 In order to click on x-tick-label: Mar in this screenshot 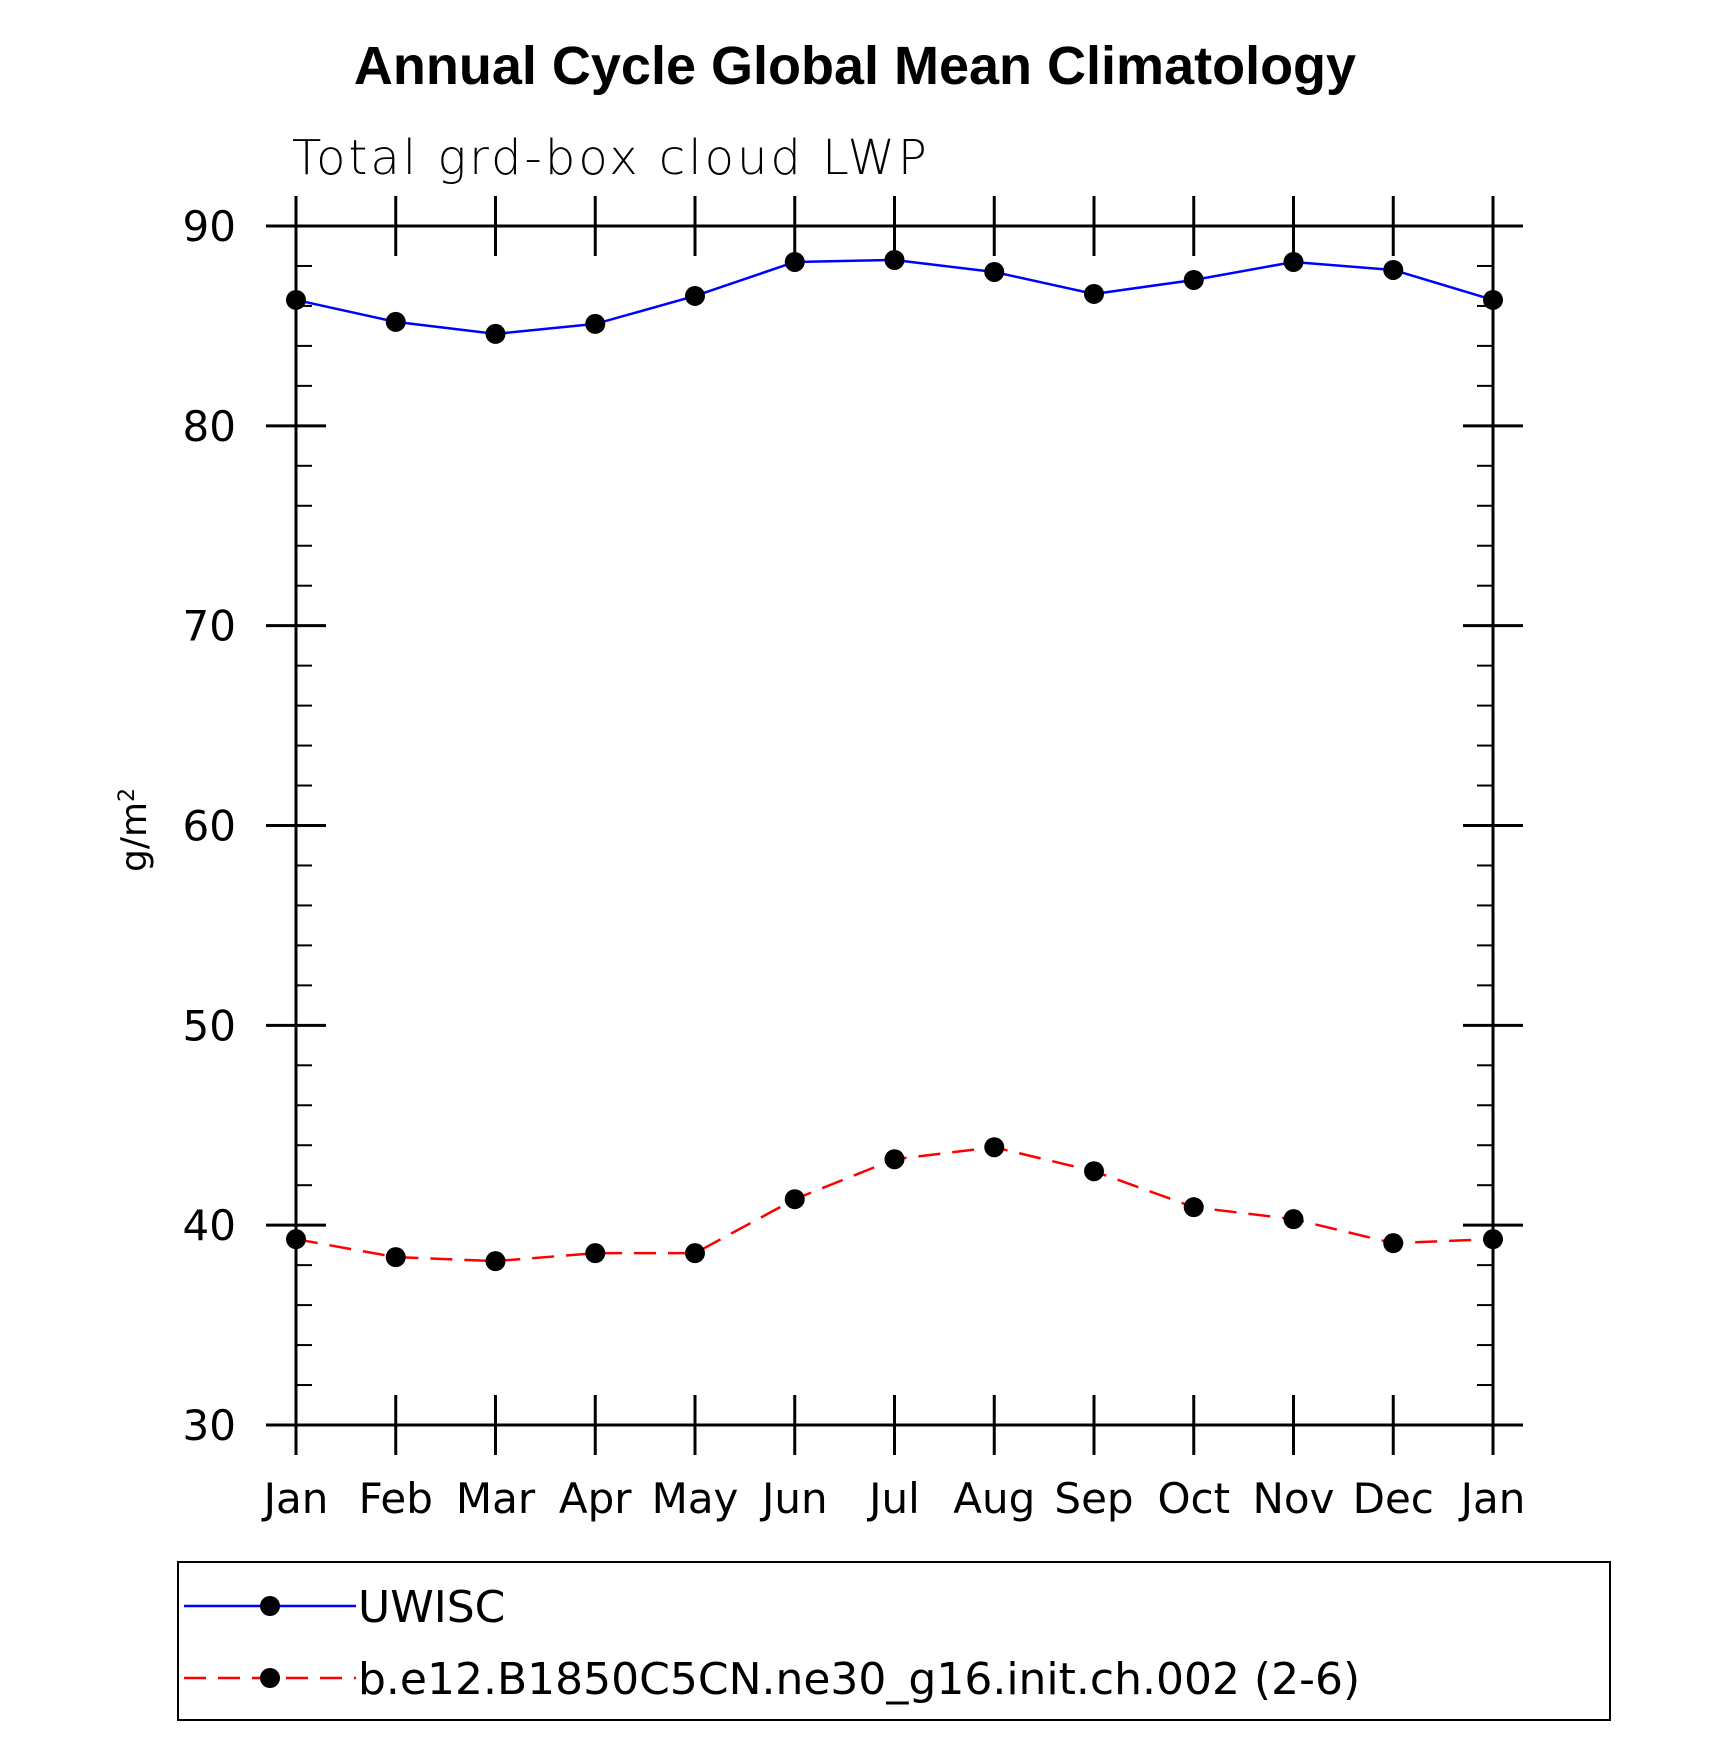, I will do `click(496, 1498)`.